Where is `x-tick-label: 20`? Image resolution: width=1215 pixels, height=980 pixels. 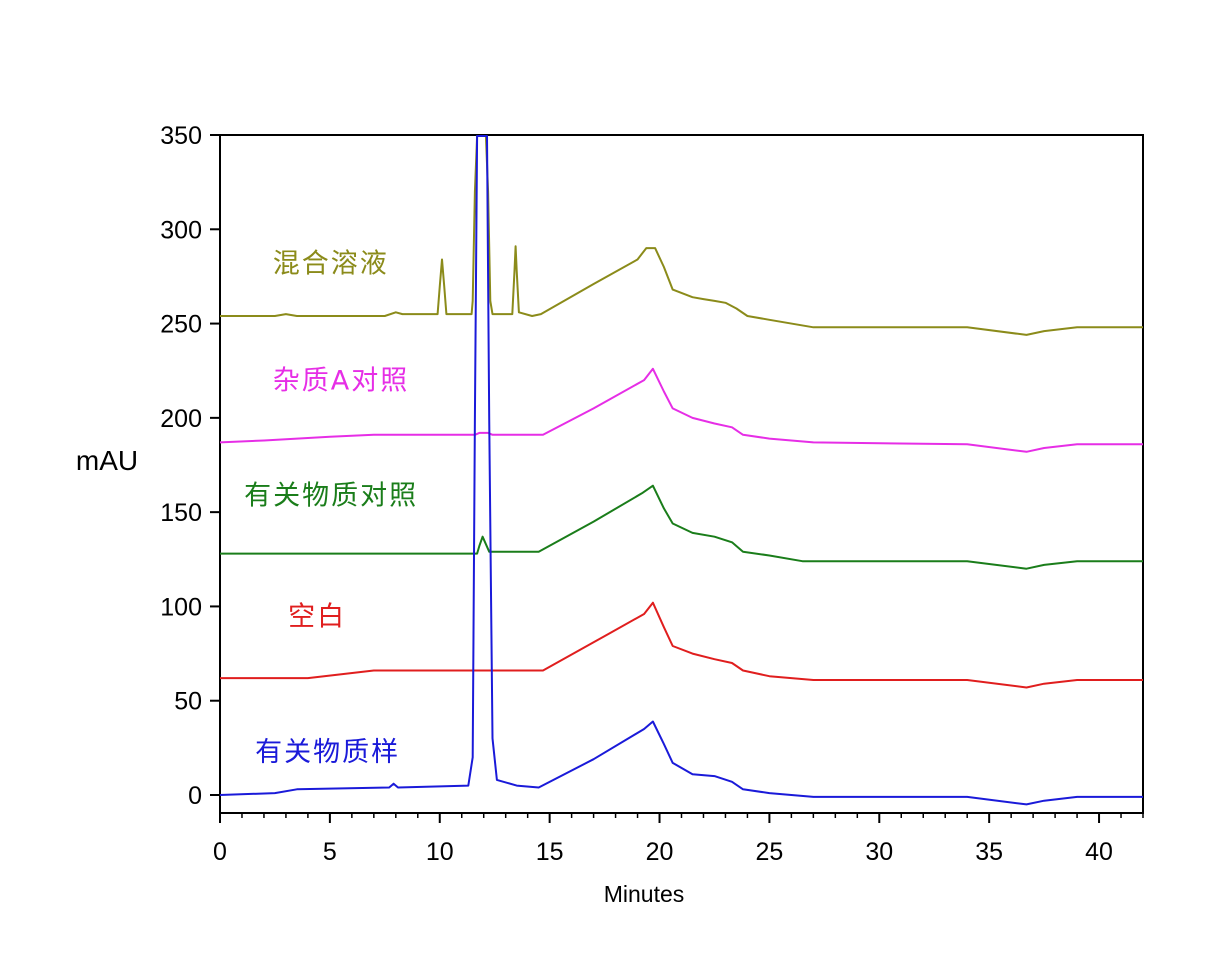
x-tick-label: 20 is located at coordinates (660, 852).